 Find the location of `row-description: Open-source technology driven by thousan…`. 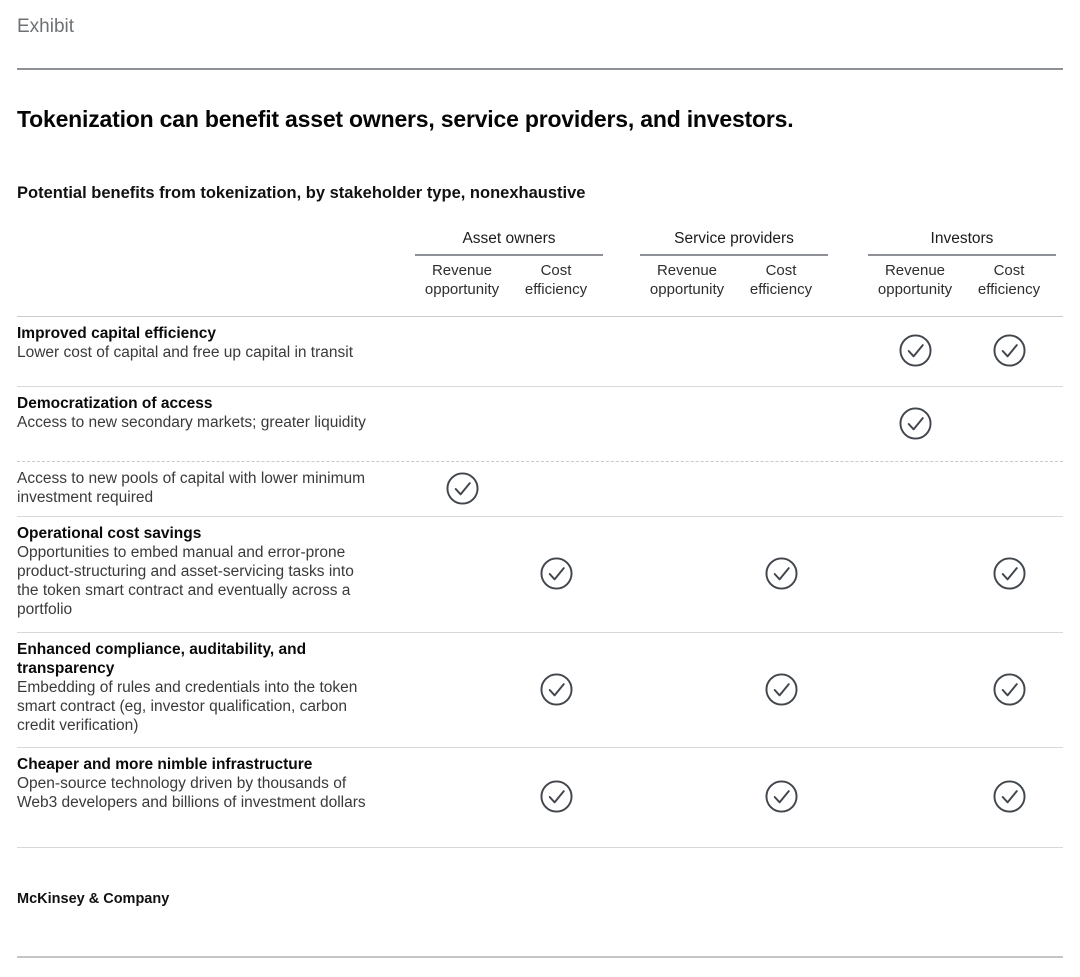

row-description: Open-source technology driven by thousan… is located at coordinates (191, 793).